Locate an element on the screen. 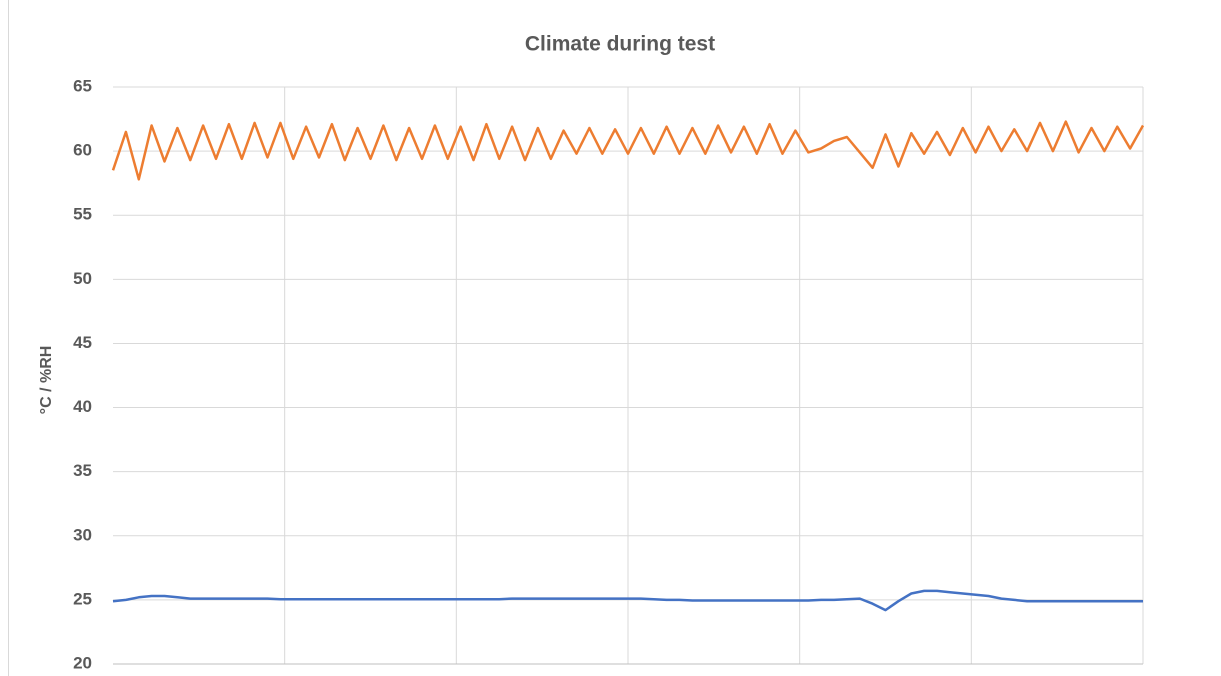 The image size is (1221, 676). y-tick-label: 20 is located at coordinates (82, 662).